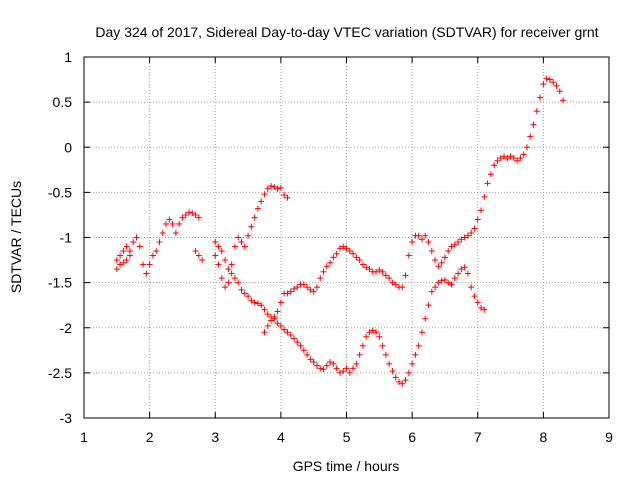 Image resolution: width=640 pixels, height=480 pixels. What do you see at coordinates (347, 437) in the screenshot?
I see `x-tick-label: 5` at bounding box center [347, 437].